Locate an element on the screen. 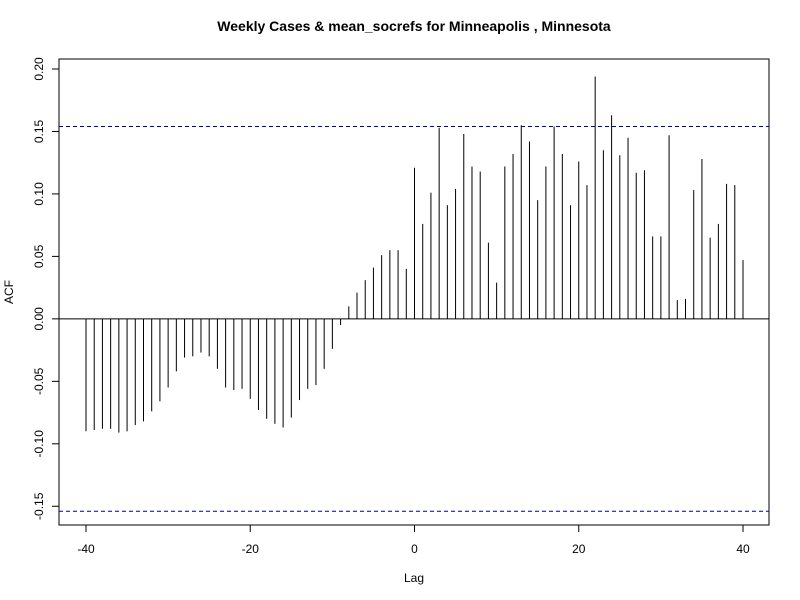 This screenshot has height=600, width=800. y-axis: -0.15 -0.10 -0.05 0.00 0.05 0.10 0.15 0.20 is located at coordinates (46, 288).